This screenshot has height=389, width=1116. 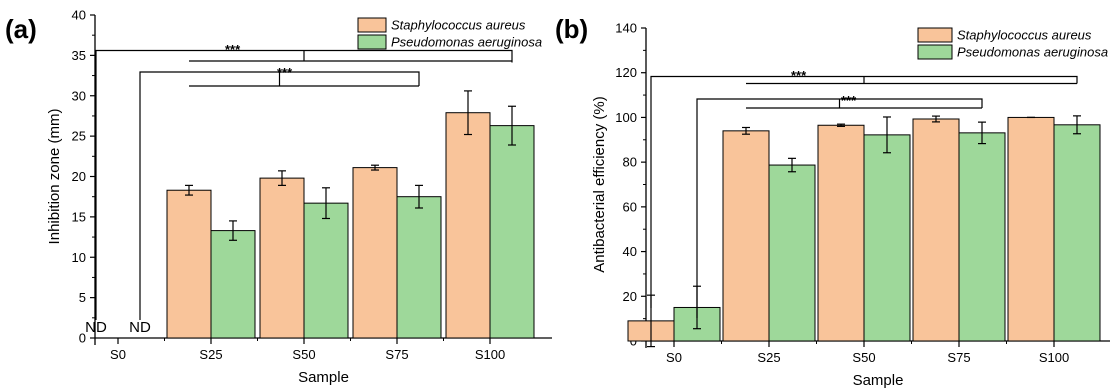 What do you see at coordinates (21, 29) in the screenshot?
I see `panel-label: (a)` at bounding box center [21, 29].